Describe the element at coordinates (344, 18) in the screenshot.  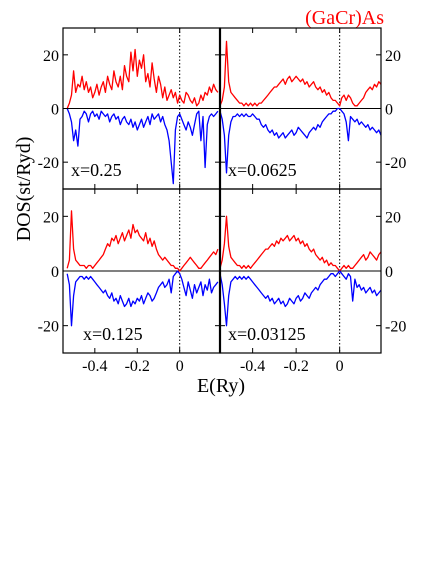
I see `chart-title: (GaCr)As` at that location.